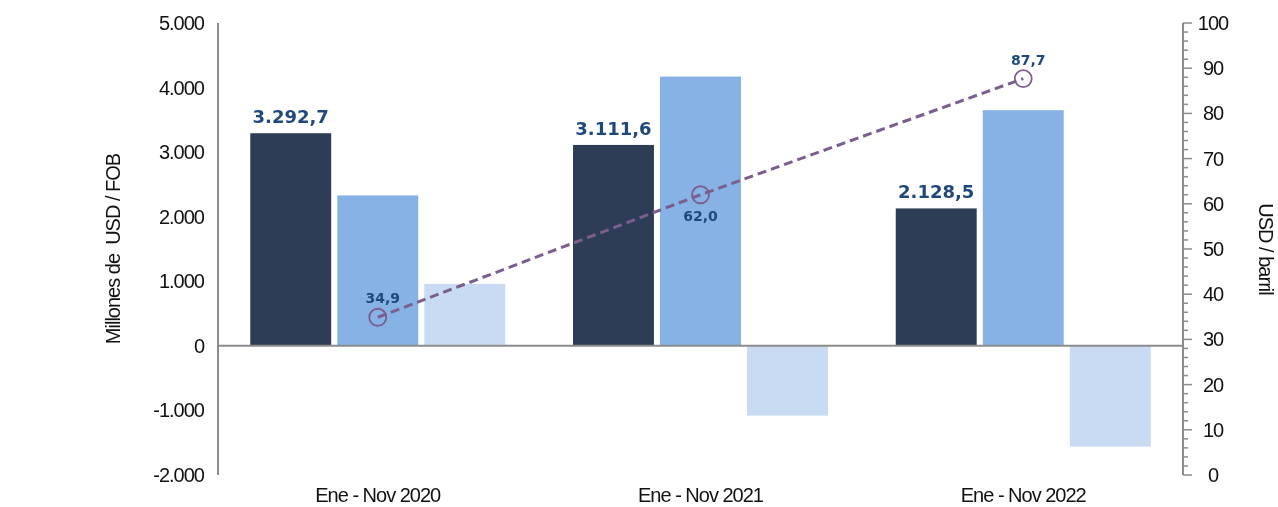 Image resolution: width=1278 pixels, height=507 pixels. I want to click on y-tick-label: 1.000, so click(181, 281).